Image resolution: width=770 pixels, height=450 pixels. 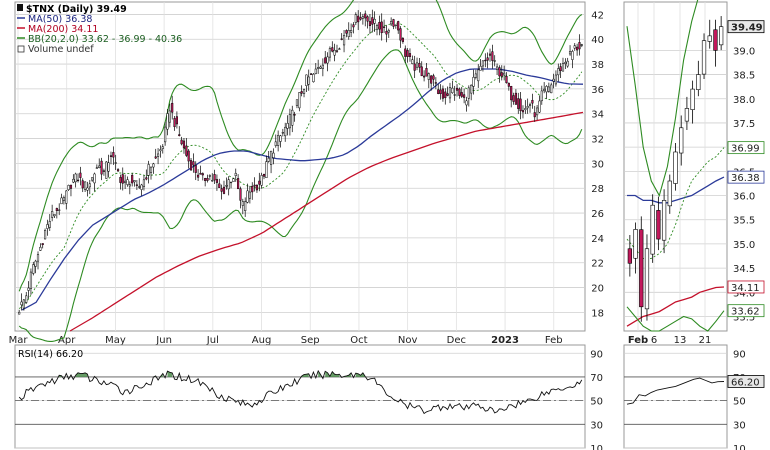 What do you see at coordinates (596, 354) in the screenshot?
I see `rsi-y-tick-label: 90` at bounding box center [596, 354].